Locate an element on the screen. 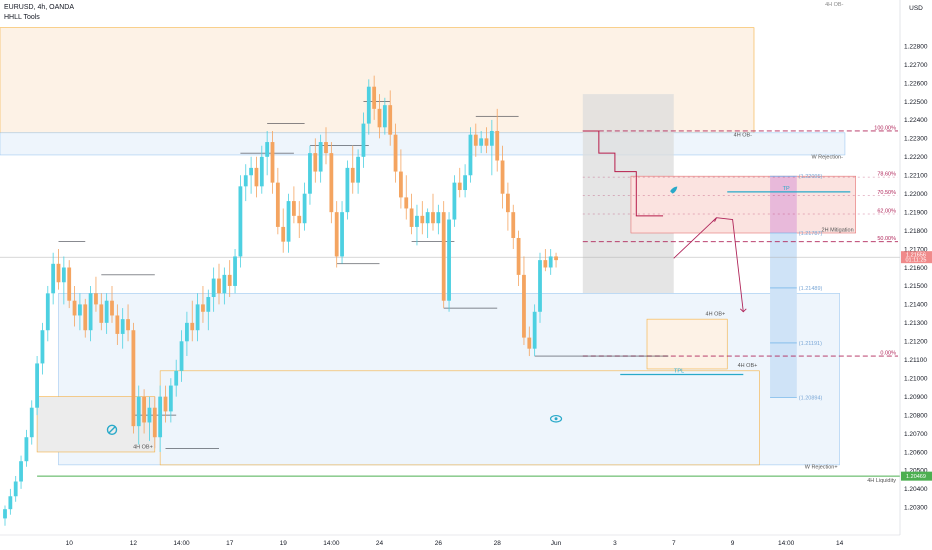 The height and width of the screenshot is (550, 932). fib-label: 100.00% is located at coordinates (885, 128).